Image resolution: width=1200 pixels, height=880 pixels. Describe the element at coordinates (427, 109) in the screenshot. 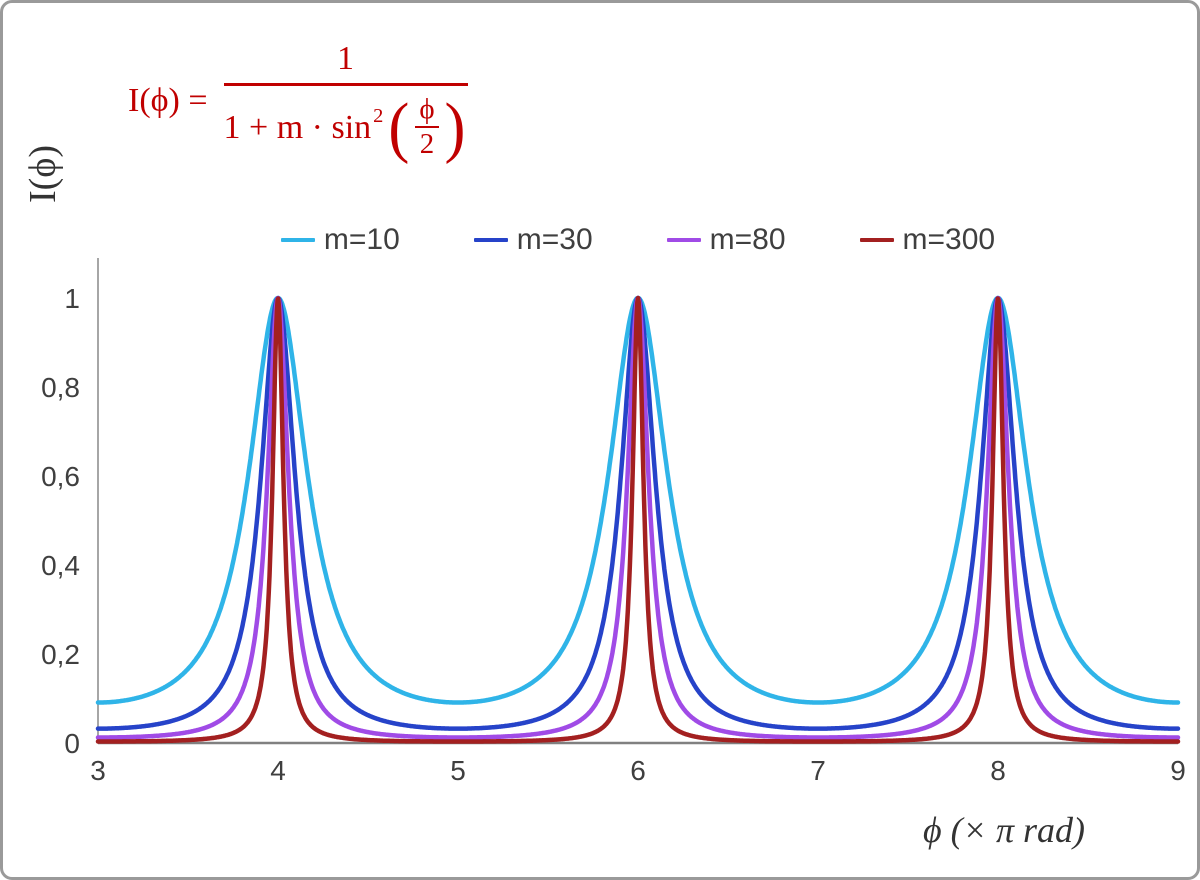

I see `formula-inner-numerator: ϕ` at that location.